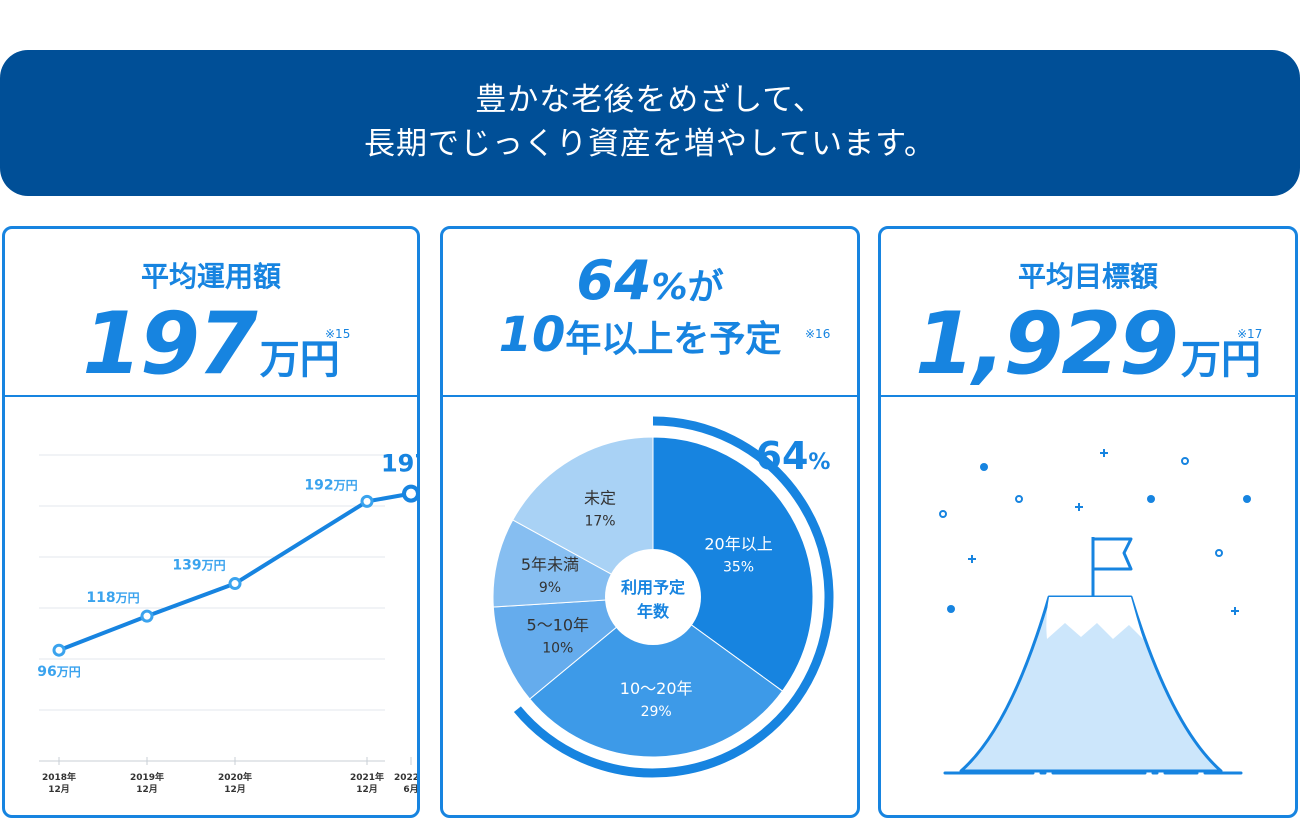 The height and width of the screenshot is (822, 1300). Describe the element at coordinates (738, 543) in the screenshot. I see `slice-label: 20年以上` at that location.